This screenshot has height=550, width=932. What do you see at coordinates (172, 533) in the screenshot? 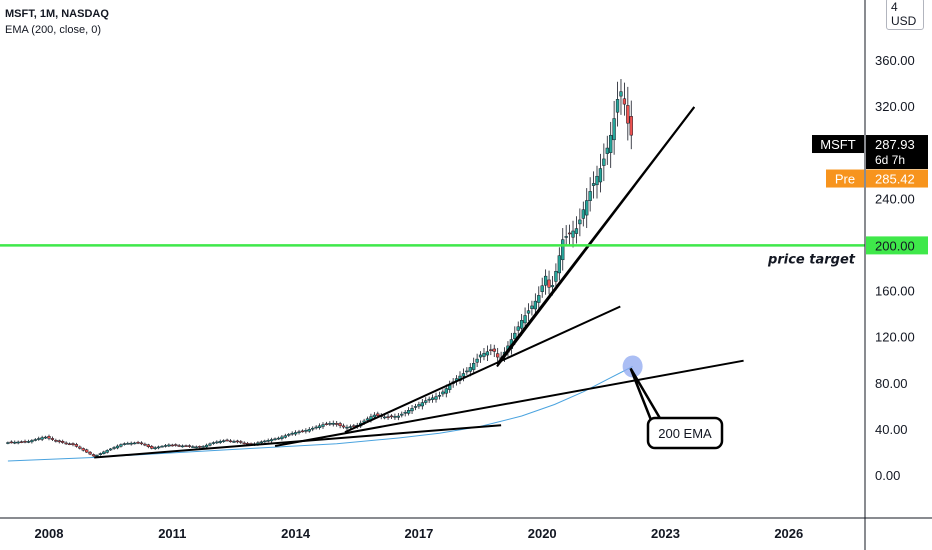
I see `x-tick-label: 2011` at bounding box center [172, 533].